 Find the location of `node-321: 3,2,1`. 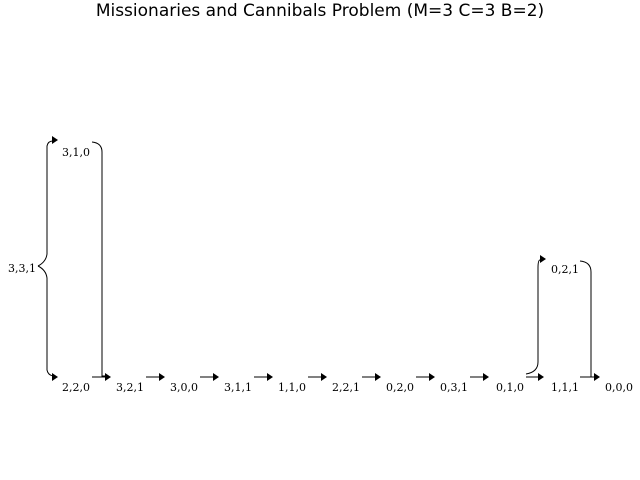

node-321: 3,2,1 is located at coordinates (130, 387).